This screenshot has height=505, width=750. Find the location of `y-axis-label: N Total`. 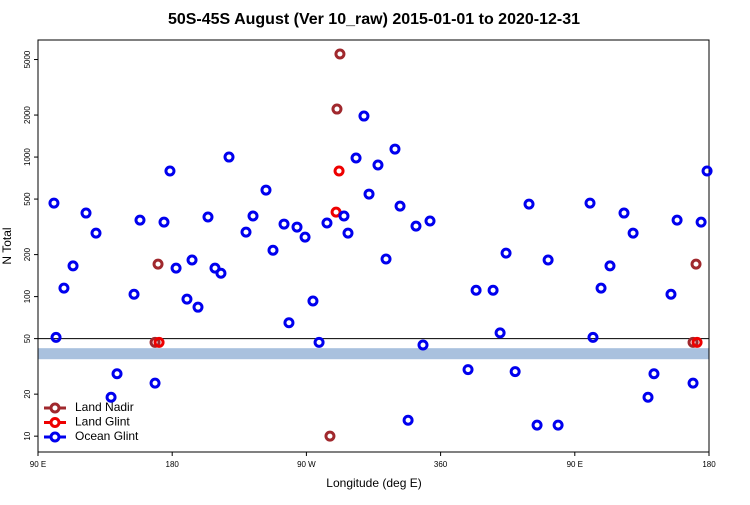

y-axis-label: N Total is located at coordinates (7, 245).